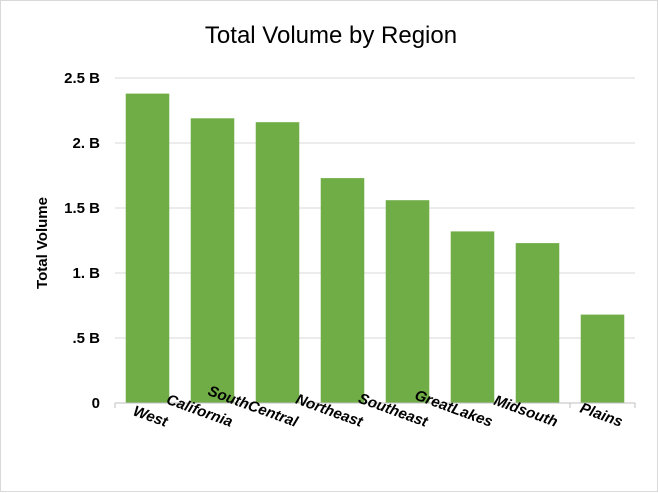 Image resolution: width=658 pixels, height=493 pixels. Describe the element at coordinates (82, 241) in the screenshot. I see `y-tick-labels: 0 .5 B 1. B 1.5 B 2. B 2.5 B` at that location.